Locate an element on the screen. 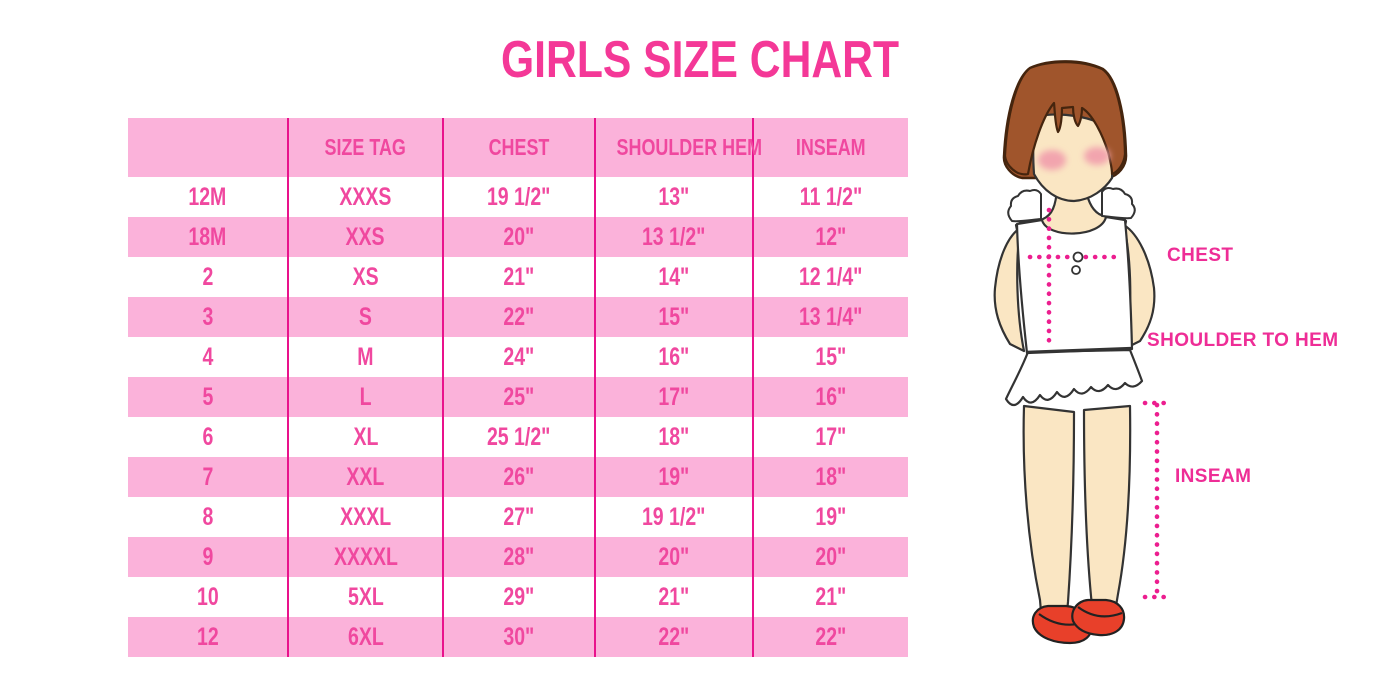 The image size is (1400, 700). table-row: 18M XXS 20" 13 1/2" 12" is located at coordinates (518, 237).